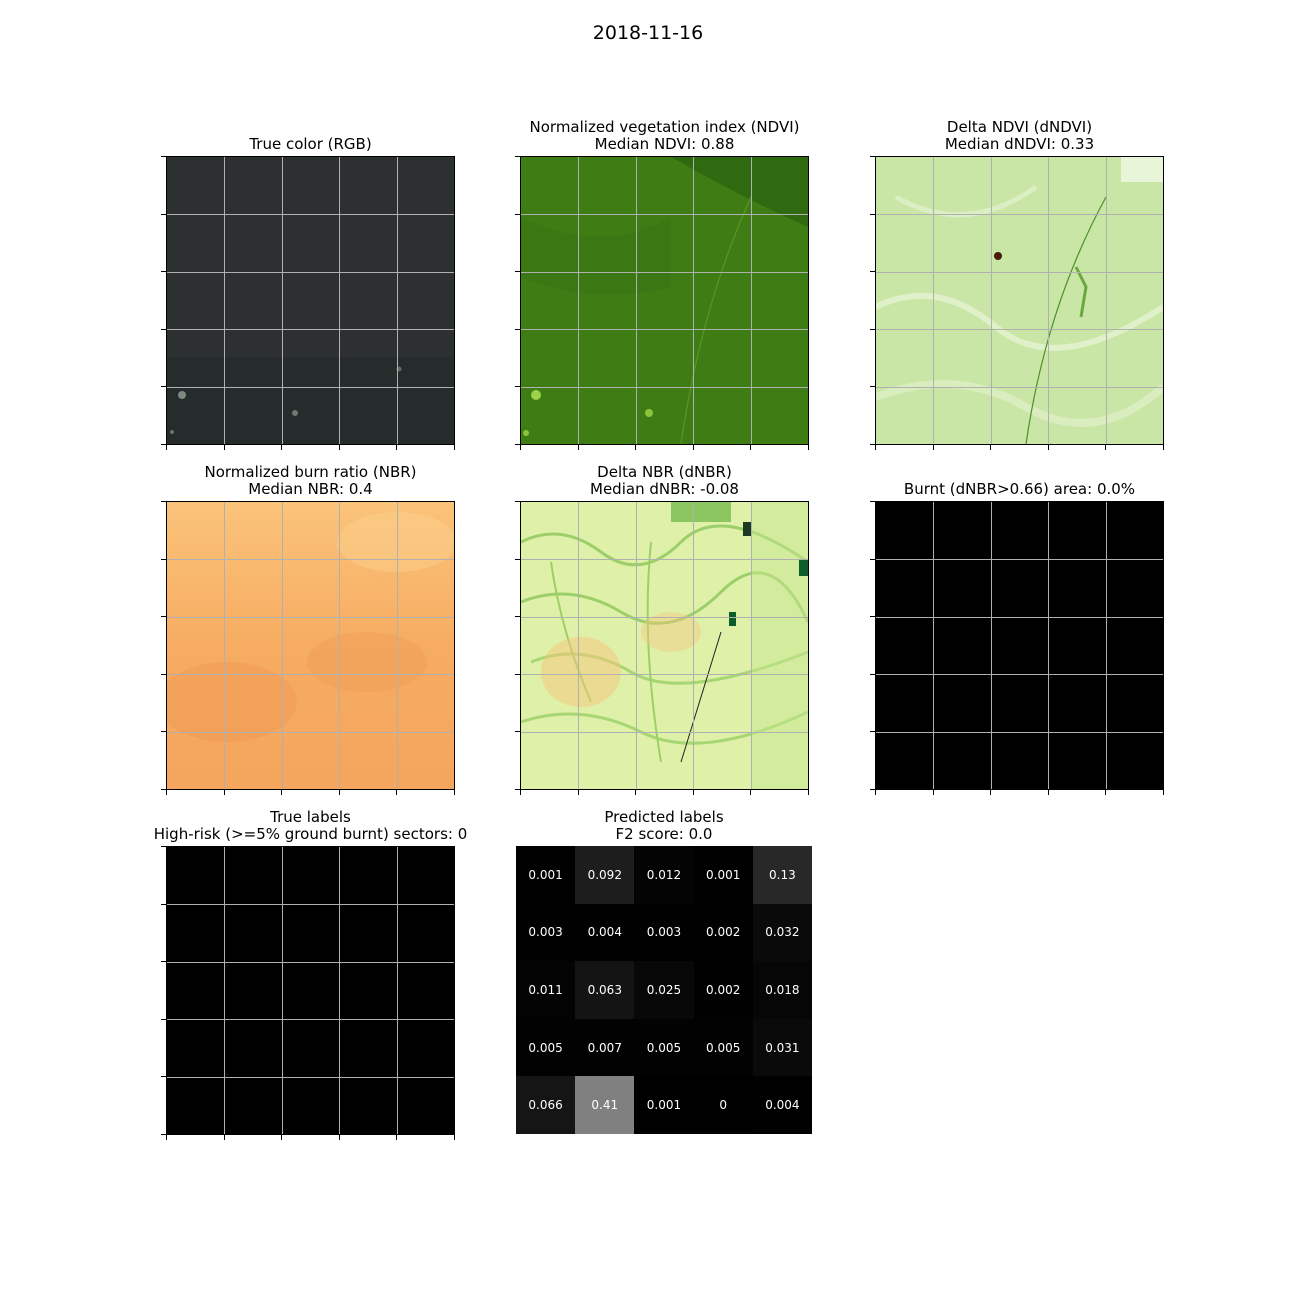 The height and width of the screenshot is (1296, 1296). I want to click on heatmap-cell-label: 0.032, so click(782, 932).